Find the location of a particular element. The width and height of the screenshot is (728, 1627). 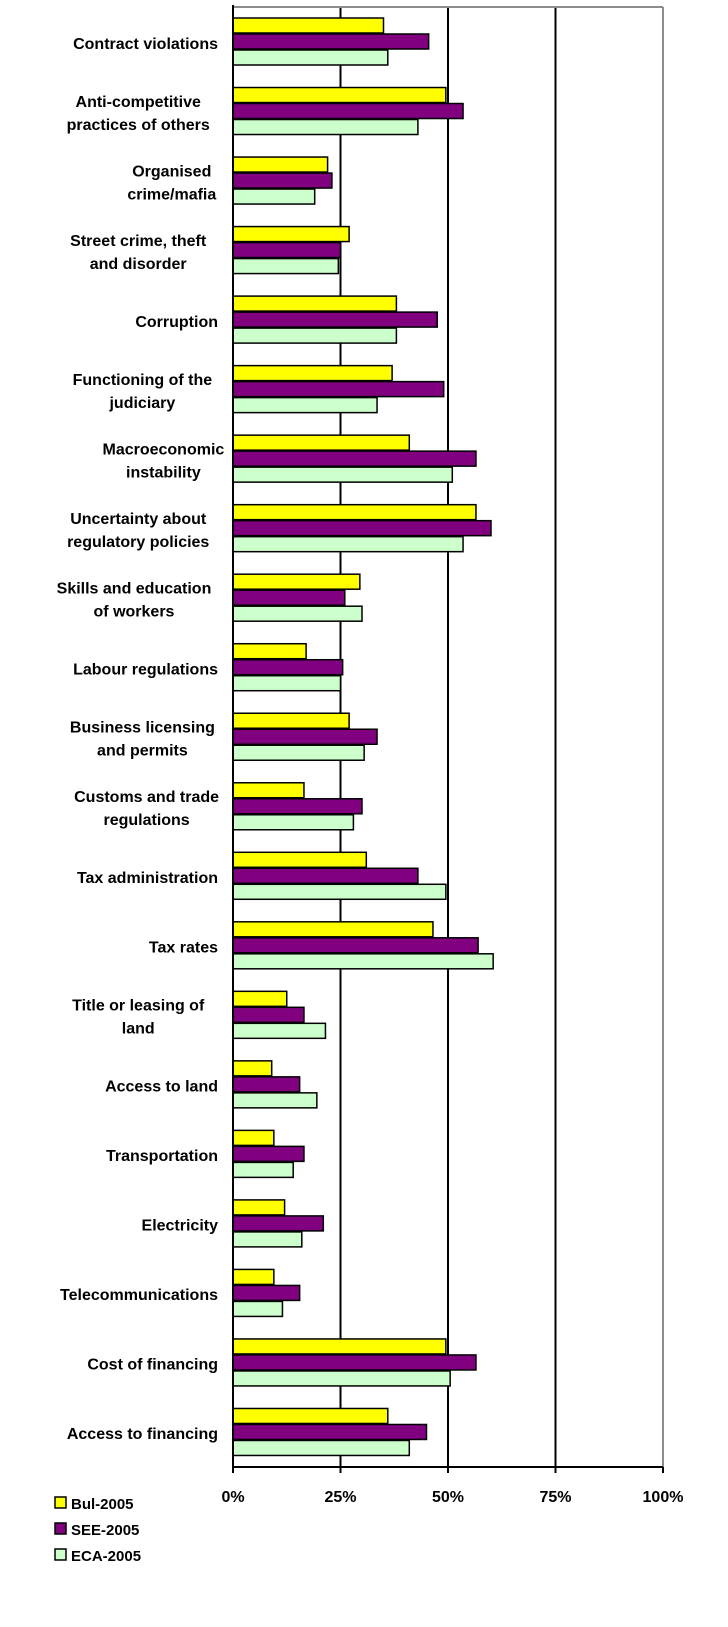

category-label-line: of workers is located at coordinates (134, 611).